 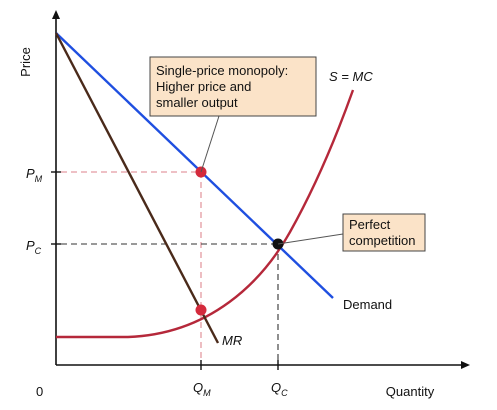 I want to click on supply-label: S = MC, so click(x=351, y=76).